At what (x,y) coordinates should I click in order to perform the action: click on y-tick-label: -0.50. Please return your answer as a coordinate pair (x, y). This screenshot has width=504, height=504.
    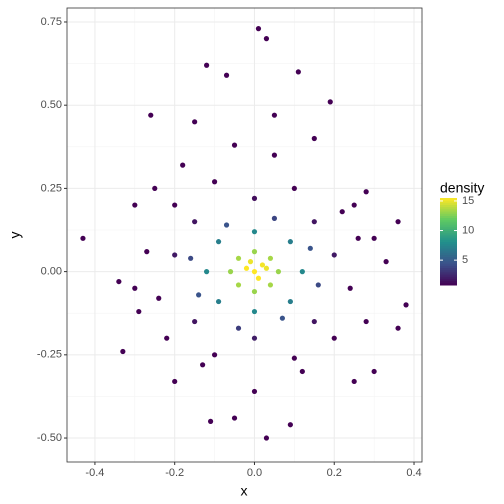
    Looking at the image, I should click on (49, 438).